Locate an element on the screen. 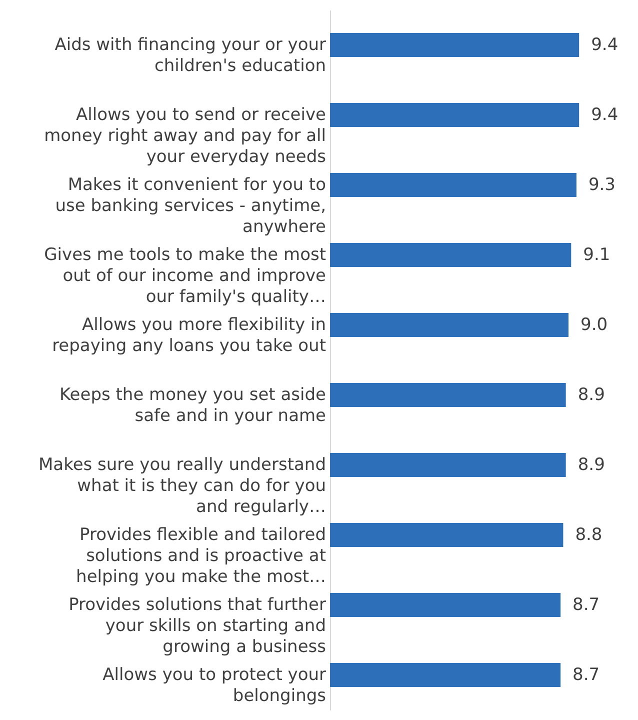 Image resolution: width=638 pixels, height=720 pixels. y-tick-label: Allows you more flexibility in repaying any loans you take out is located at coordinates (189, 335).